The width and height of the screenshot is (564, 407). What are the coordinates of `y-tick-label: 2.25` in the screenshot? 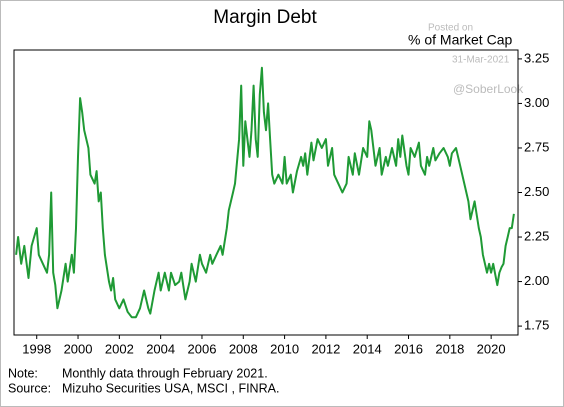 It's located at (536, 235).